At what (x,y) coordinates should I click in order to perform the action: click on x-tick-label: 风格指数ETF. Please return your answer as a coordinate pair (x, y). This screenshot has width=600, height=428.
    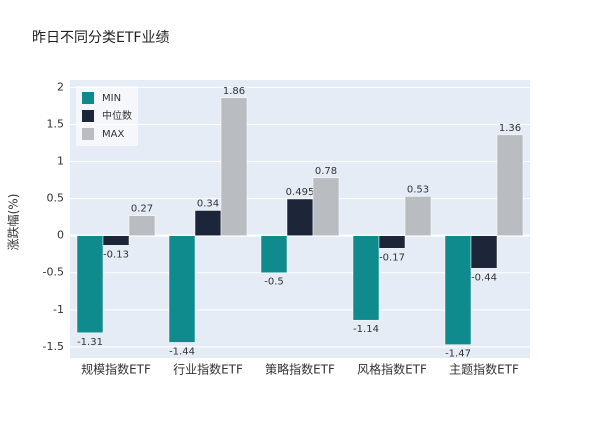
    Looking at the image, I should click on (392, 369).